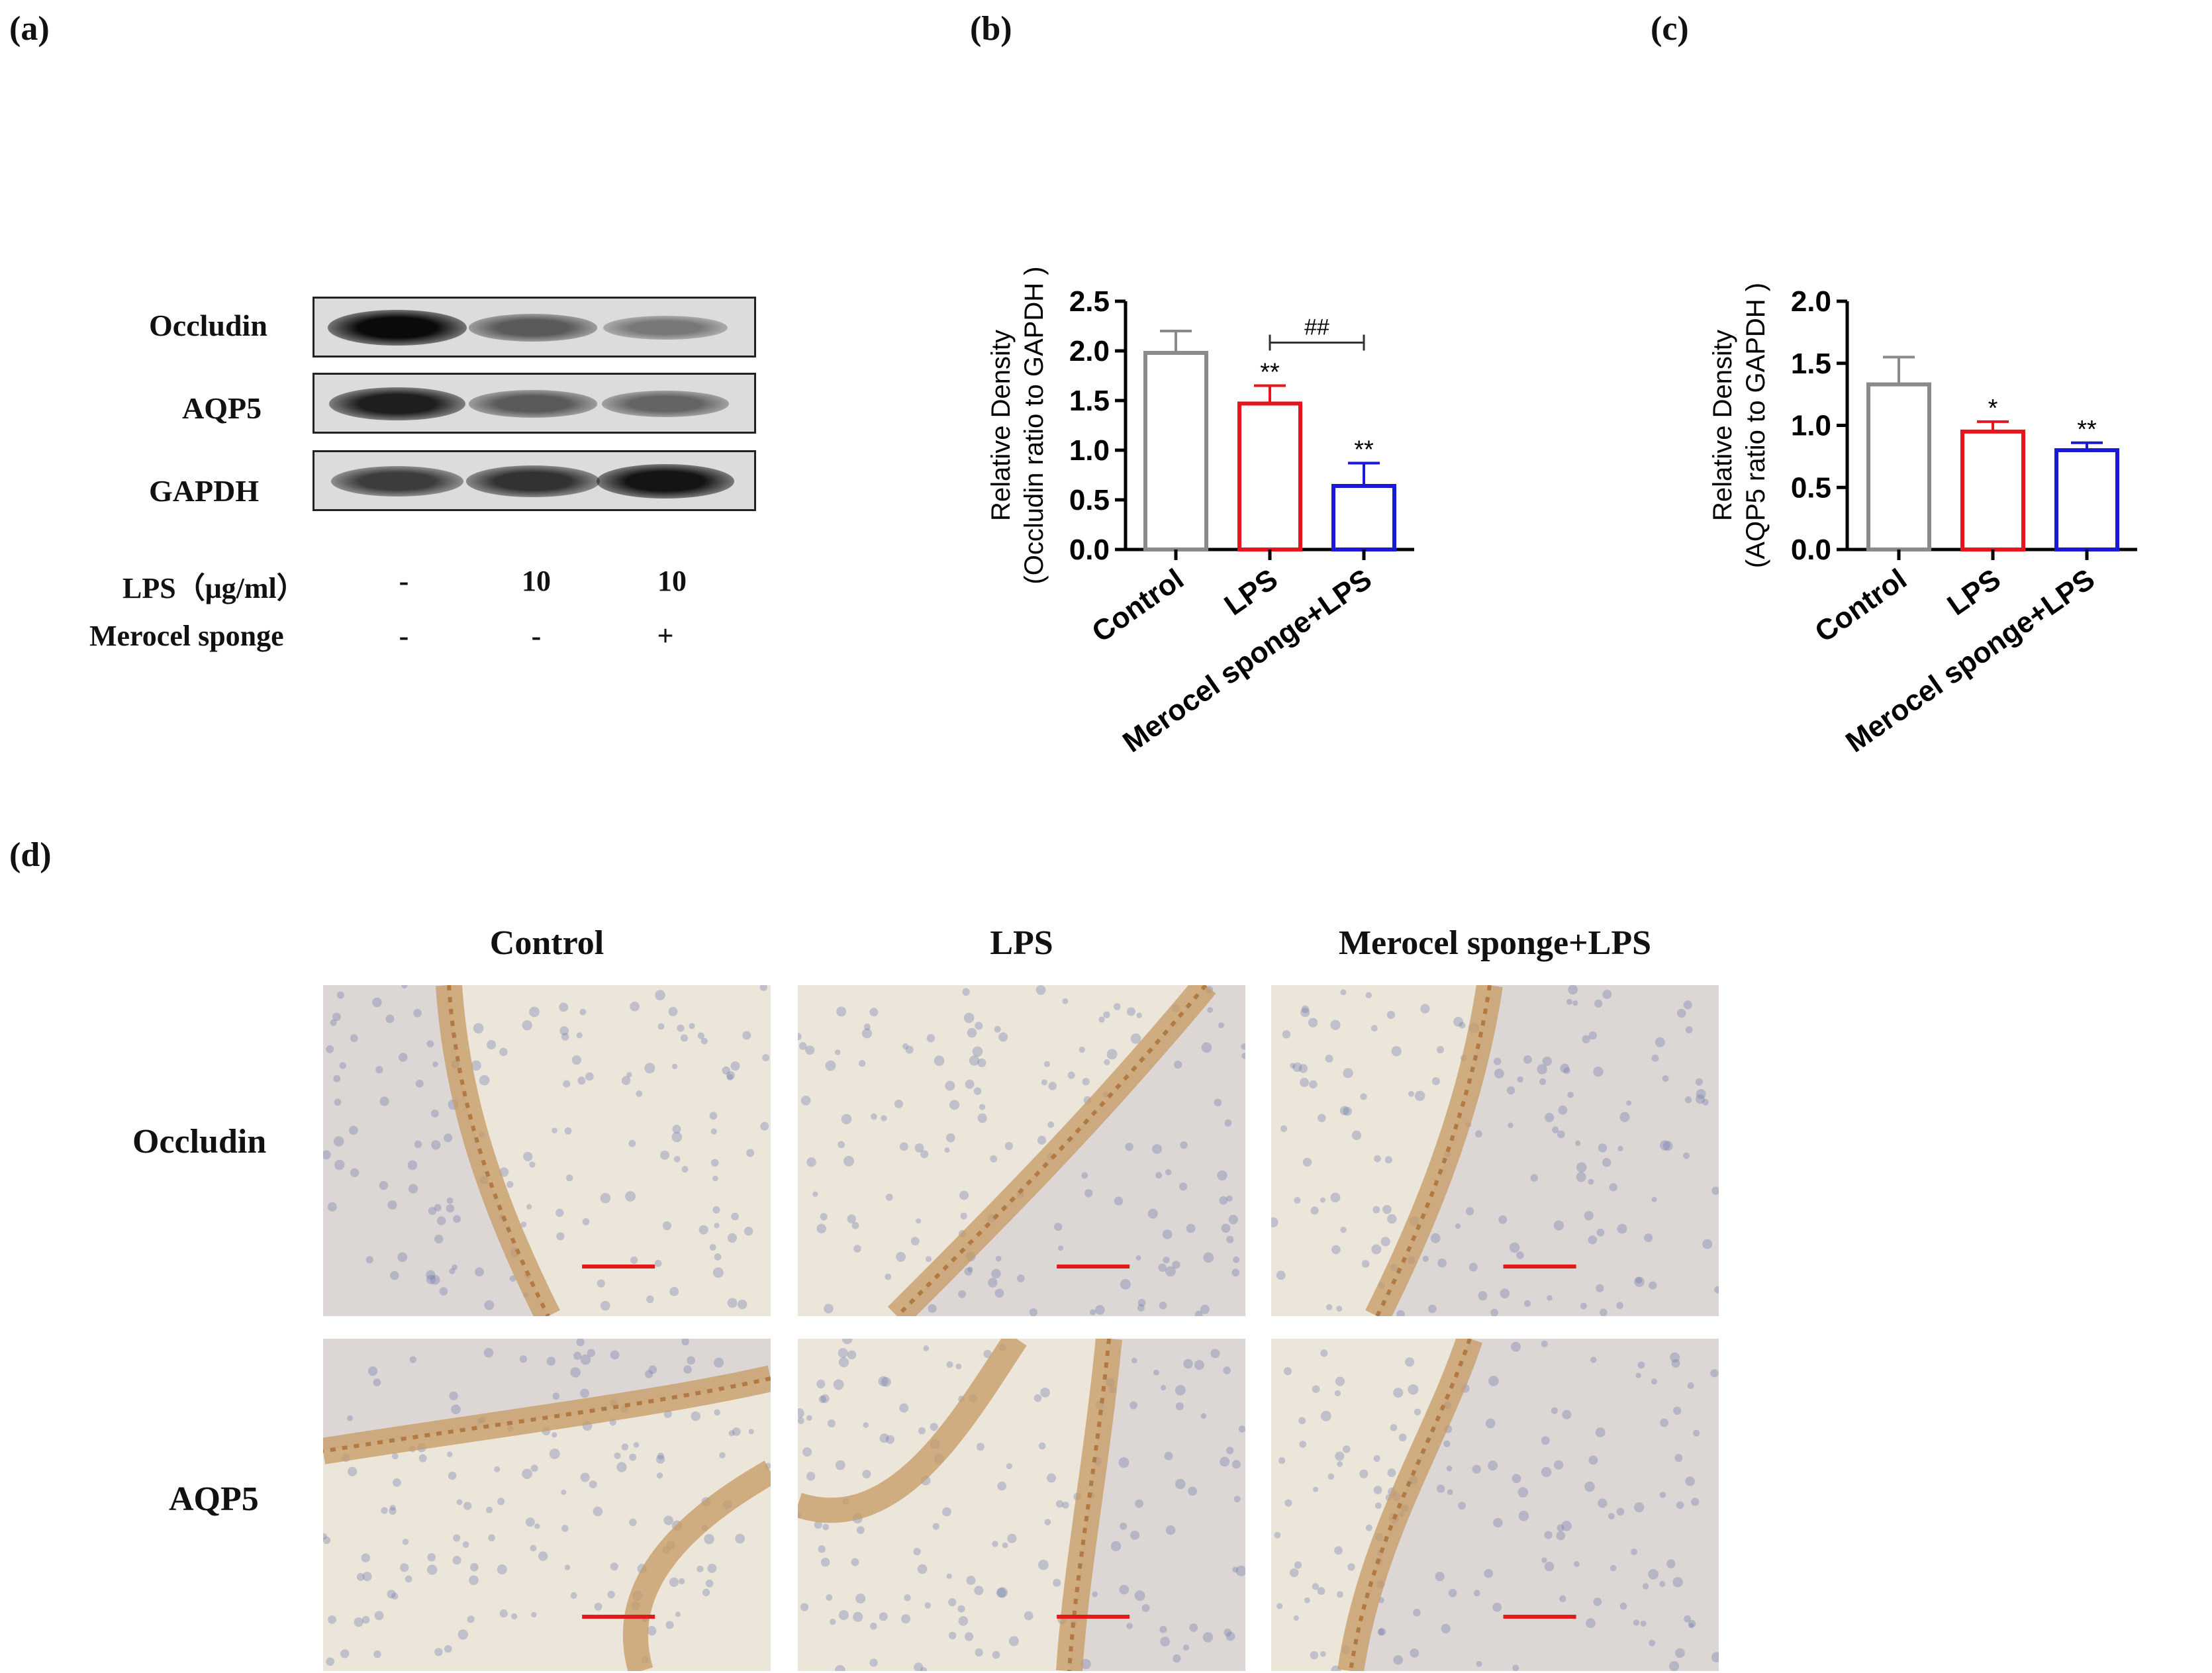 The width and height of the screenshot is (2212, 1673). I want to click on y-axis-label: Relative Density, so click(1722, 426).